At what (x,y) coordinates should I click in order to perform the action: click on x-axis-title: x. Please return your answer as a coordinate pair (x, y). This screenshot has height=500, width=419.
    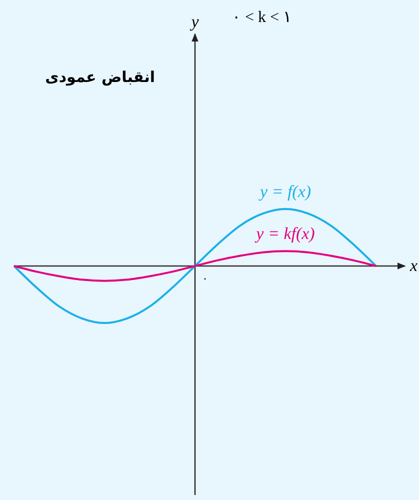
    Looking at the image, I should click on (413, 265).